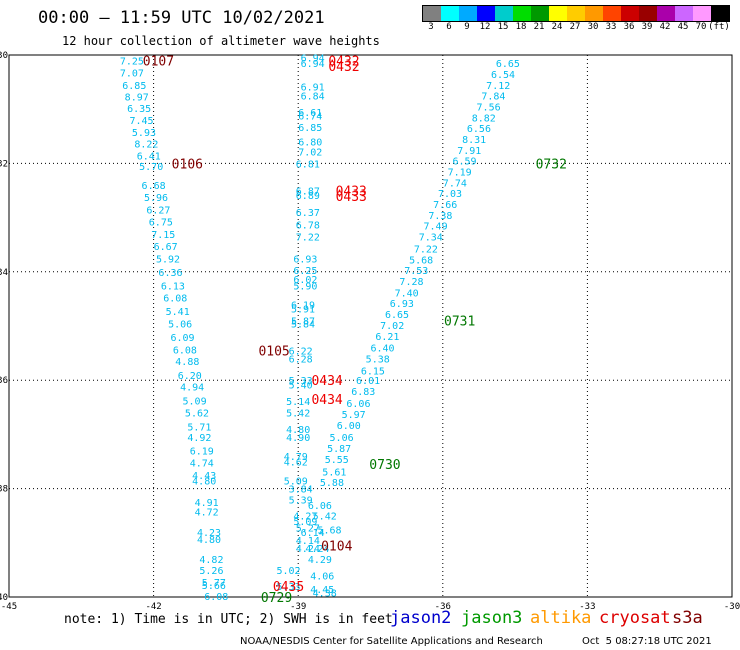 Image resolution: width=740 pixels, height=650 pixels. I want to click on wave-height-value: 5.77, so click(214, 583).